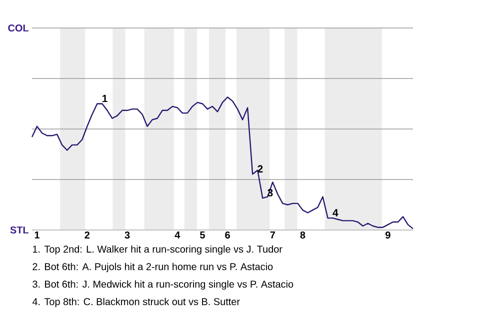 The height and width of the screenshot is (320, 480). Describe the element at coordinates (18, 28) in the screenshot. I see `text: COL` at that location.